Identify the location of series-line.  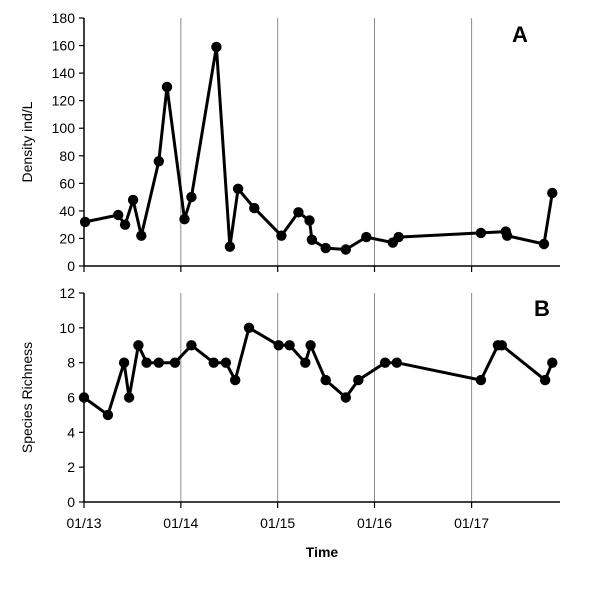
(318, 371).